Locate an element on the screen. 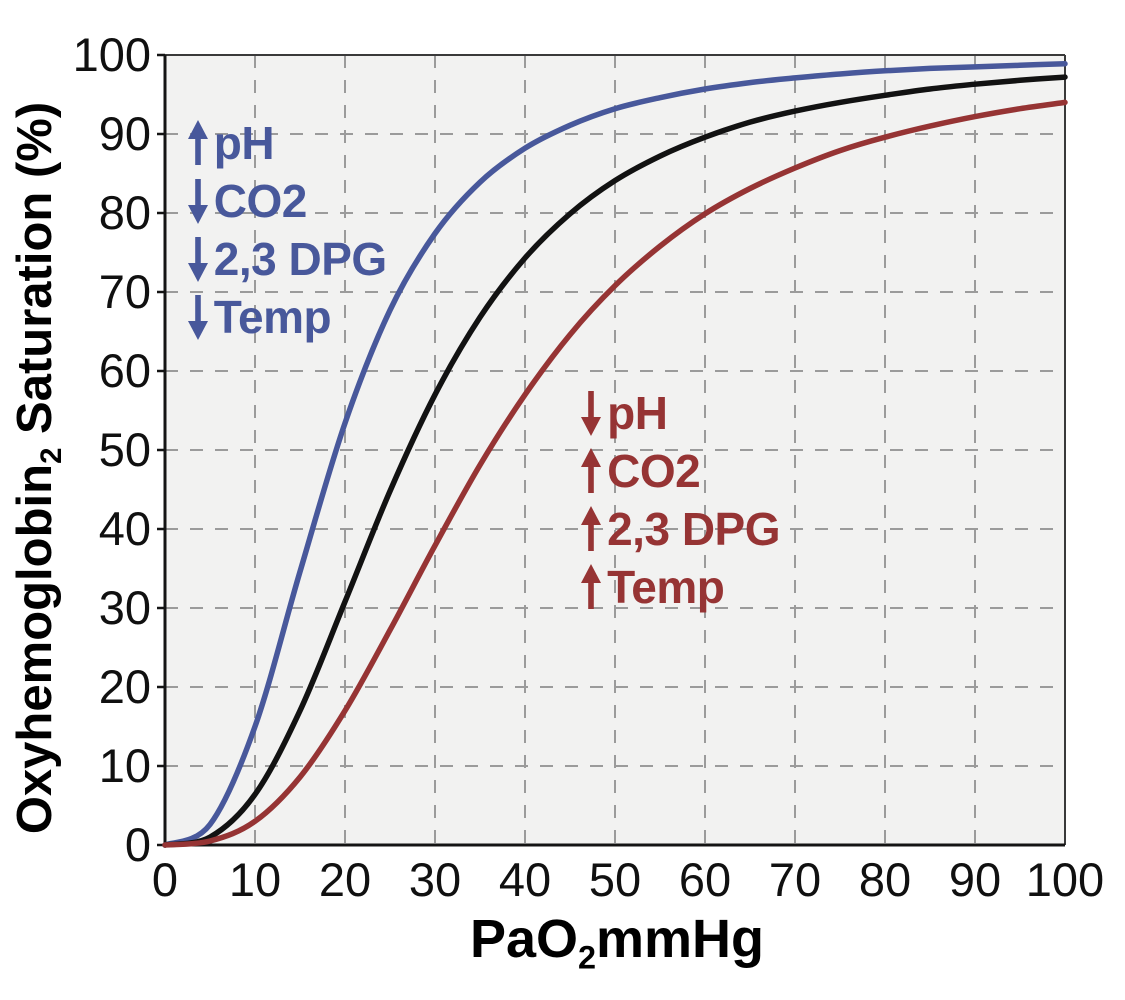  y-tick-label: 100 is located at coordinates (112, 54).